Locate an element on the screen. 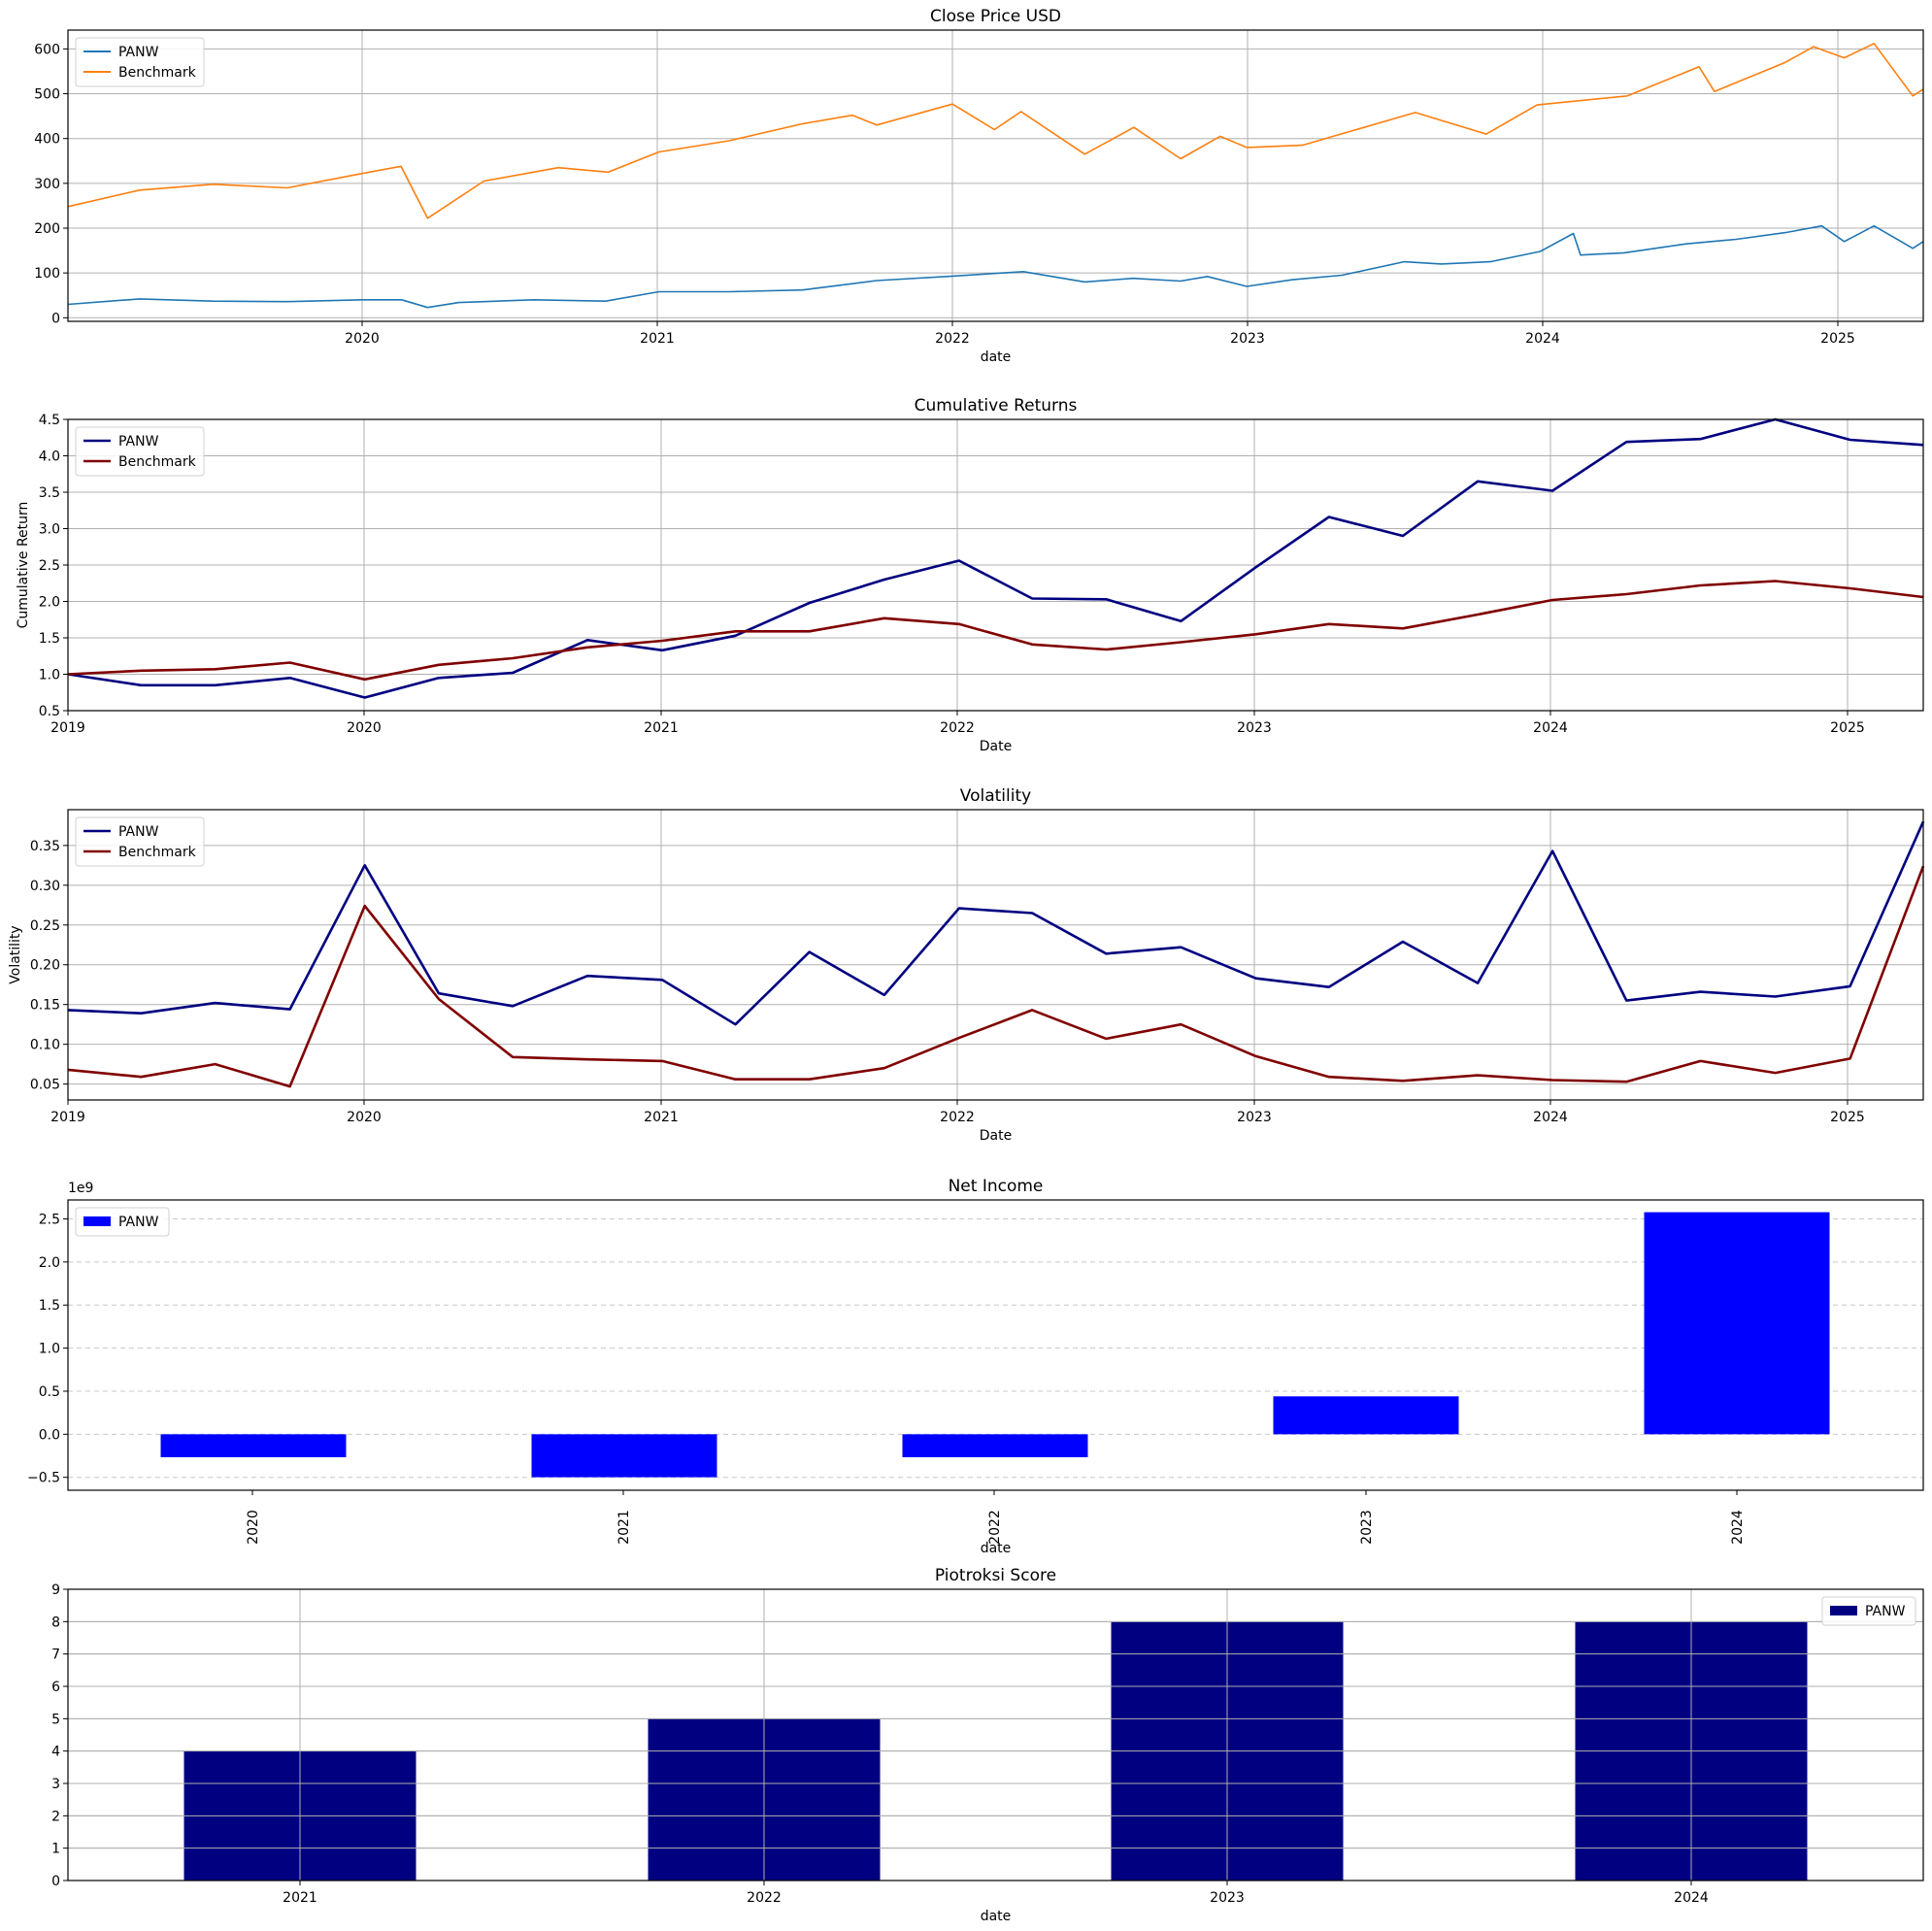 The width and height of the screenshot is (1932, 1931). y-tick-label: 0.0 is located at coordinates (49, 1435).